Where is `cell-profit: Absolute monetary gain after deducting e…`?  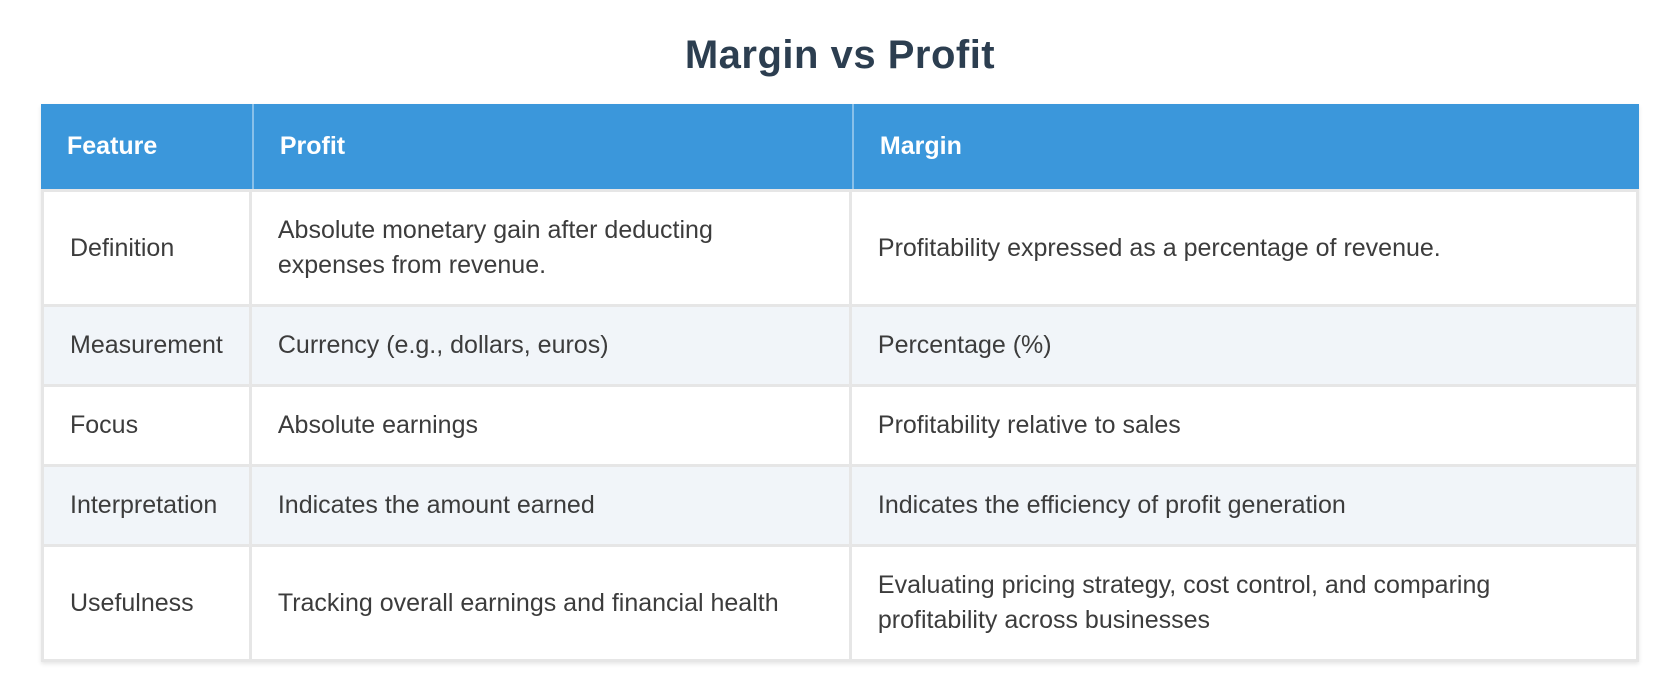 cell-profit: Absolute monetary gain after deducting e… is located at coordinates (551, 246).